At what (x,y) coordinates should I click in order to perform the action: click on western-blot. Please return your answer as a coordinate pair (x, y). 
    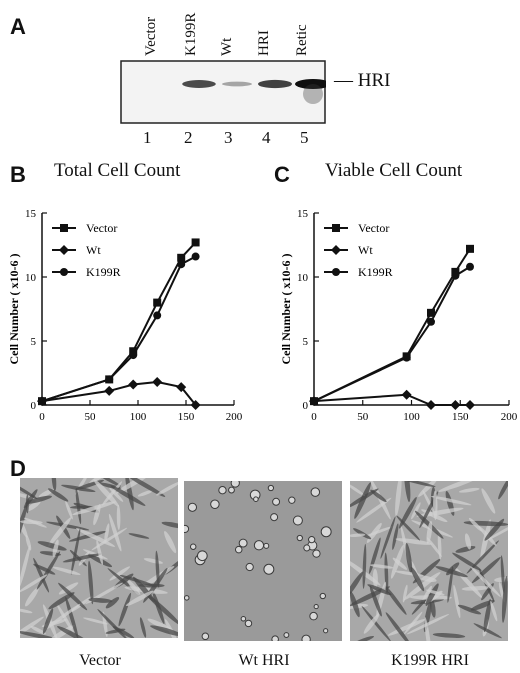
    Looking at the image, I should click on (225, 92).